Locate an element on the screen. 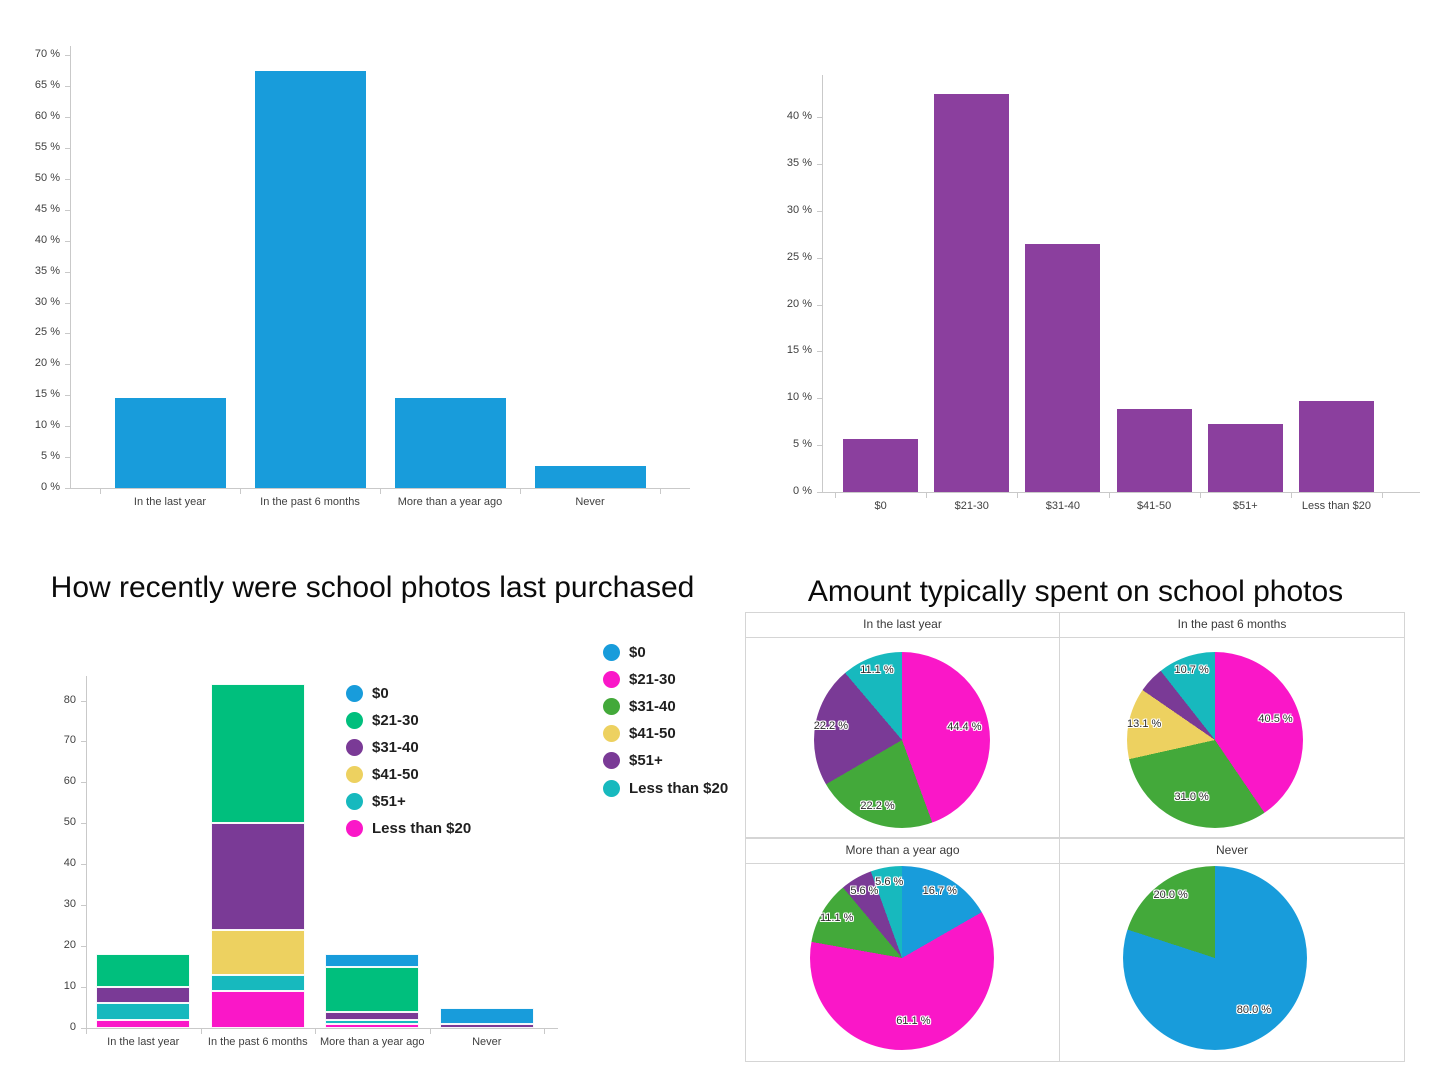  recency-stacked-bar-segment-1-$21-30 is located at coordinates (257, 754).